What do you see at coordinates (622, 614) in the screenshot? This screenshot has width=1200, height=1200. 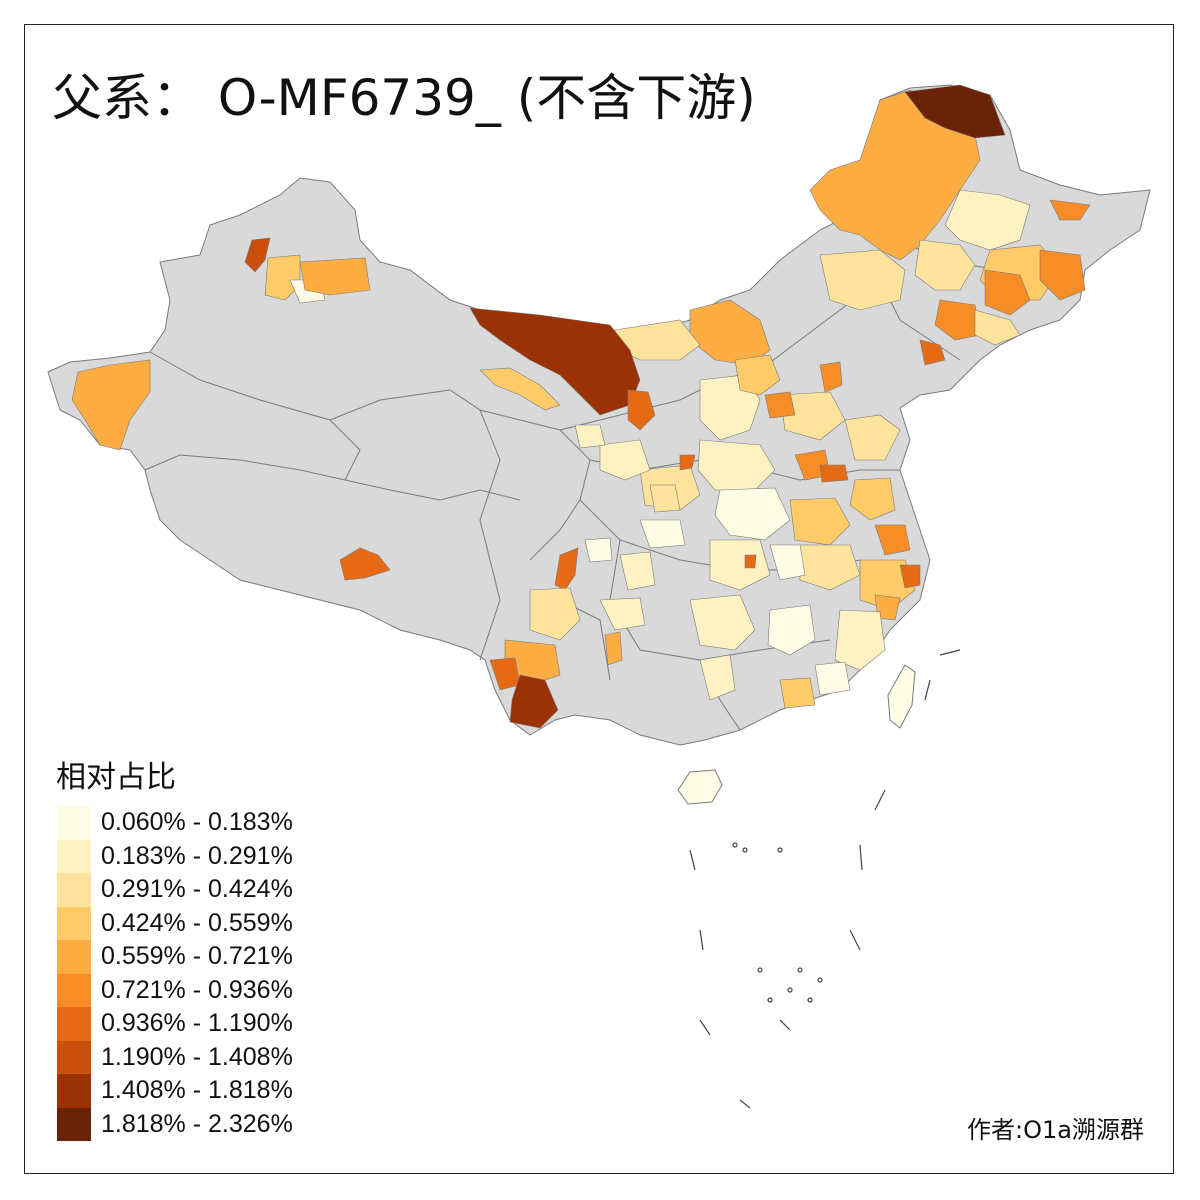 I see `region-guizhou` at bounding box center [622, 614].